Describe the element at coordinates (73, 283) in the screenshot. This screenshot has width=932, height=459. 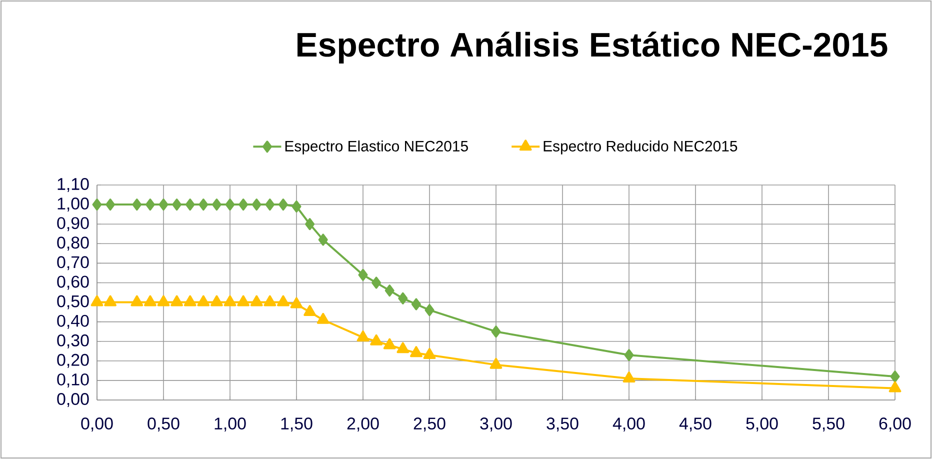
I see `y-tick-label: 0,60` at that location.